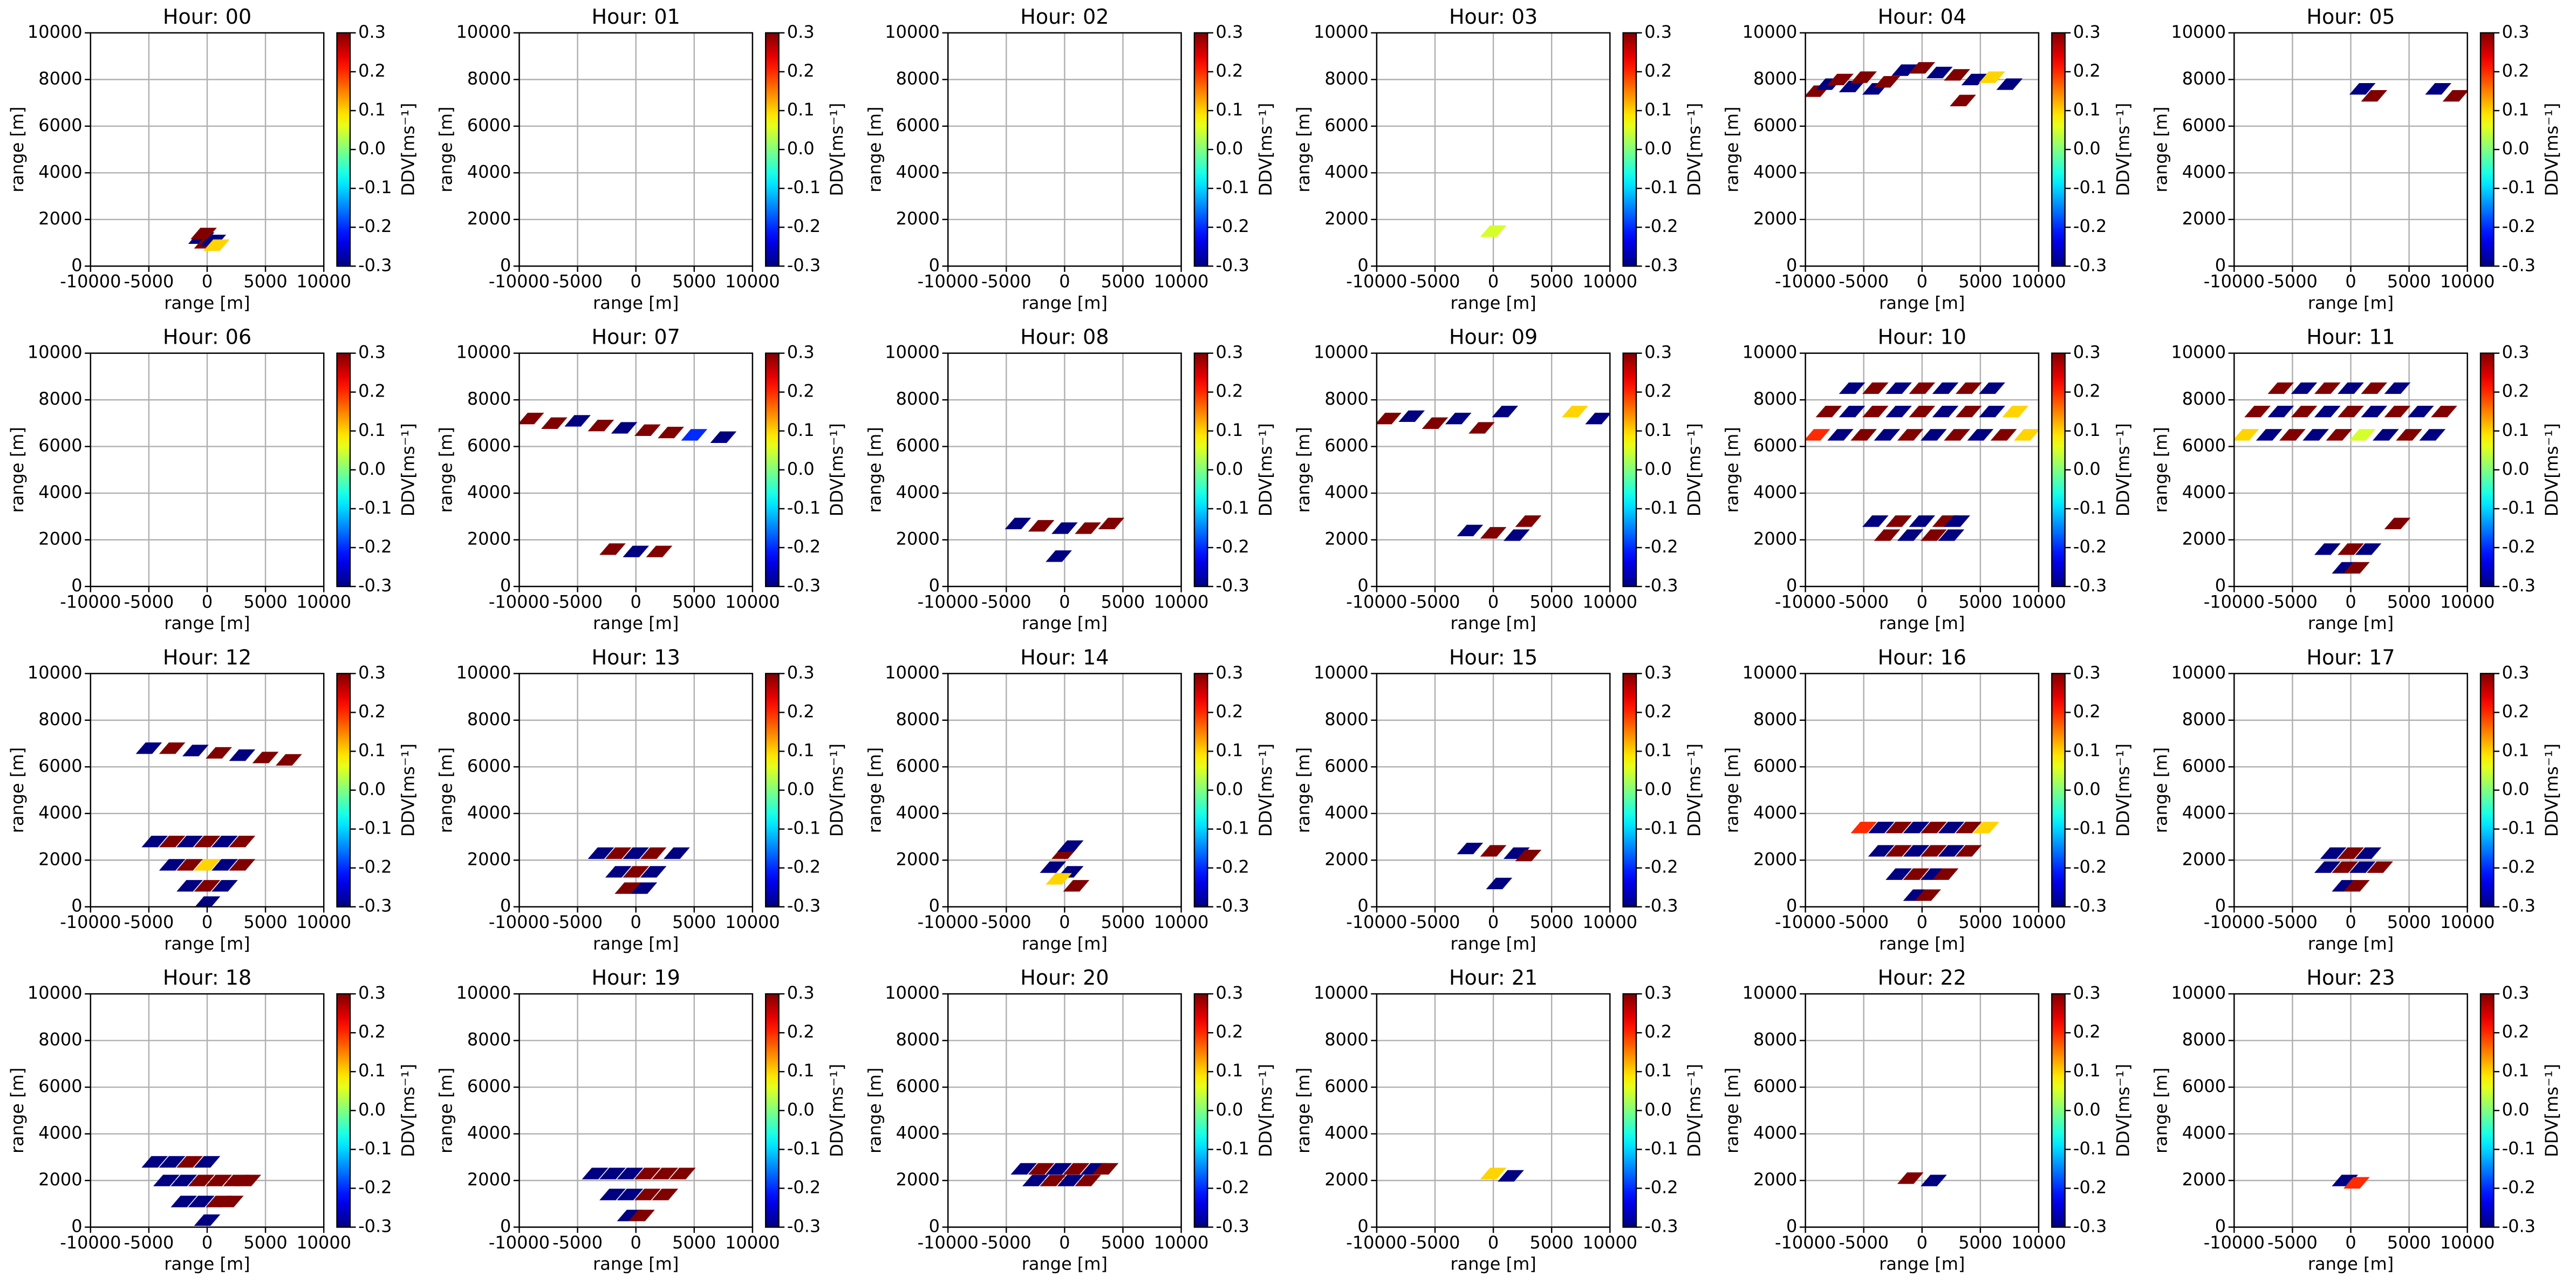 Image resolution: width=2576 pixels, height=1283 pixels. What do you see at coordinates (1064, 977) in the screenshot?
I see `subplot-title: Hour: 20` at bounding box center [1064, 977].